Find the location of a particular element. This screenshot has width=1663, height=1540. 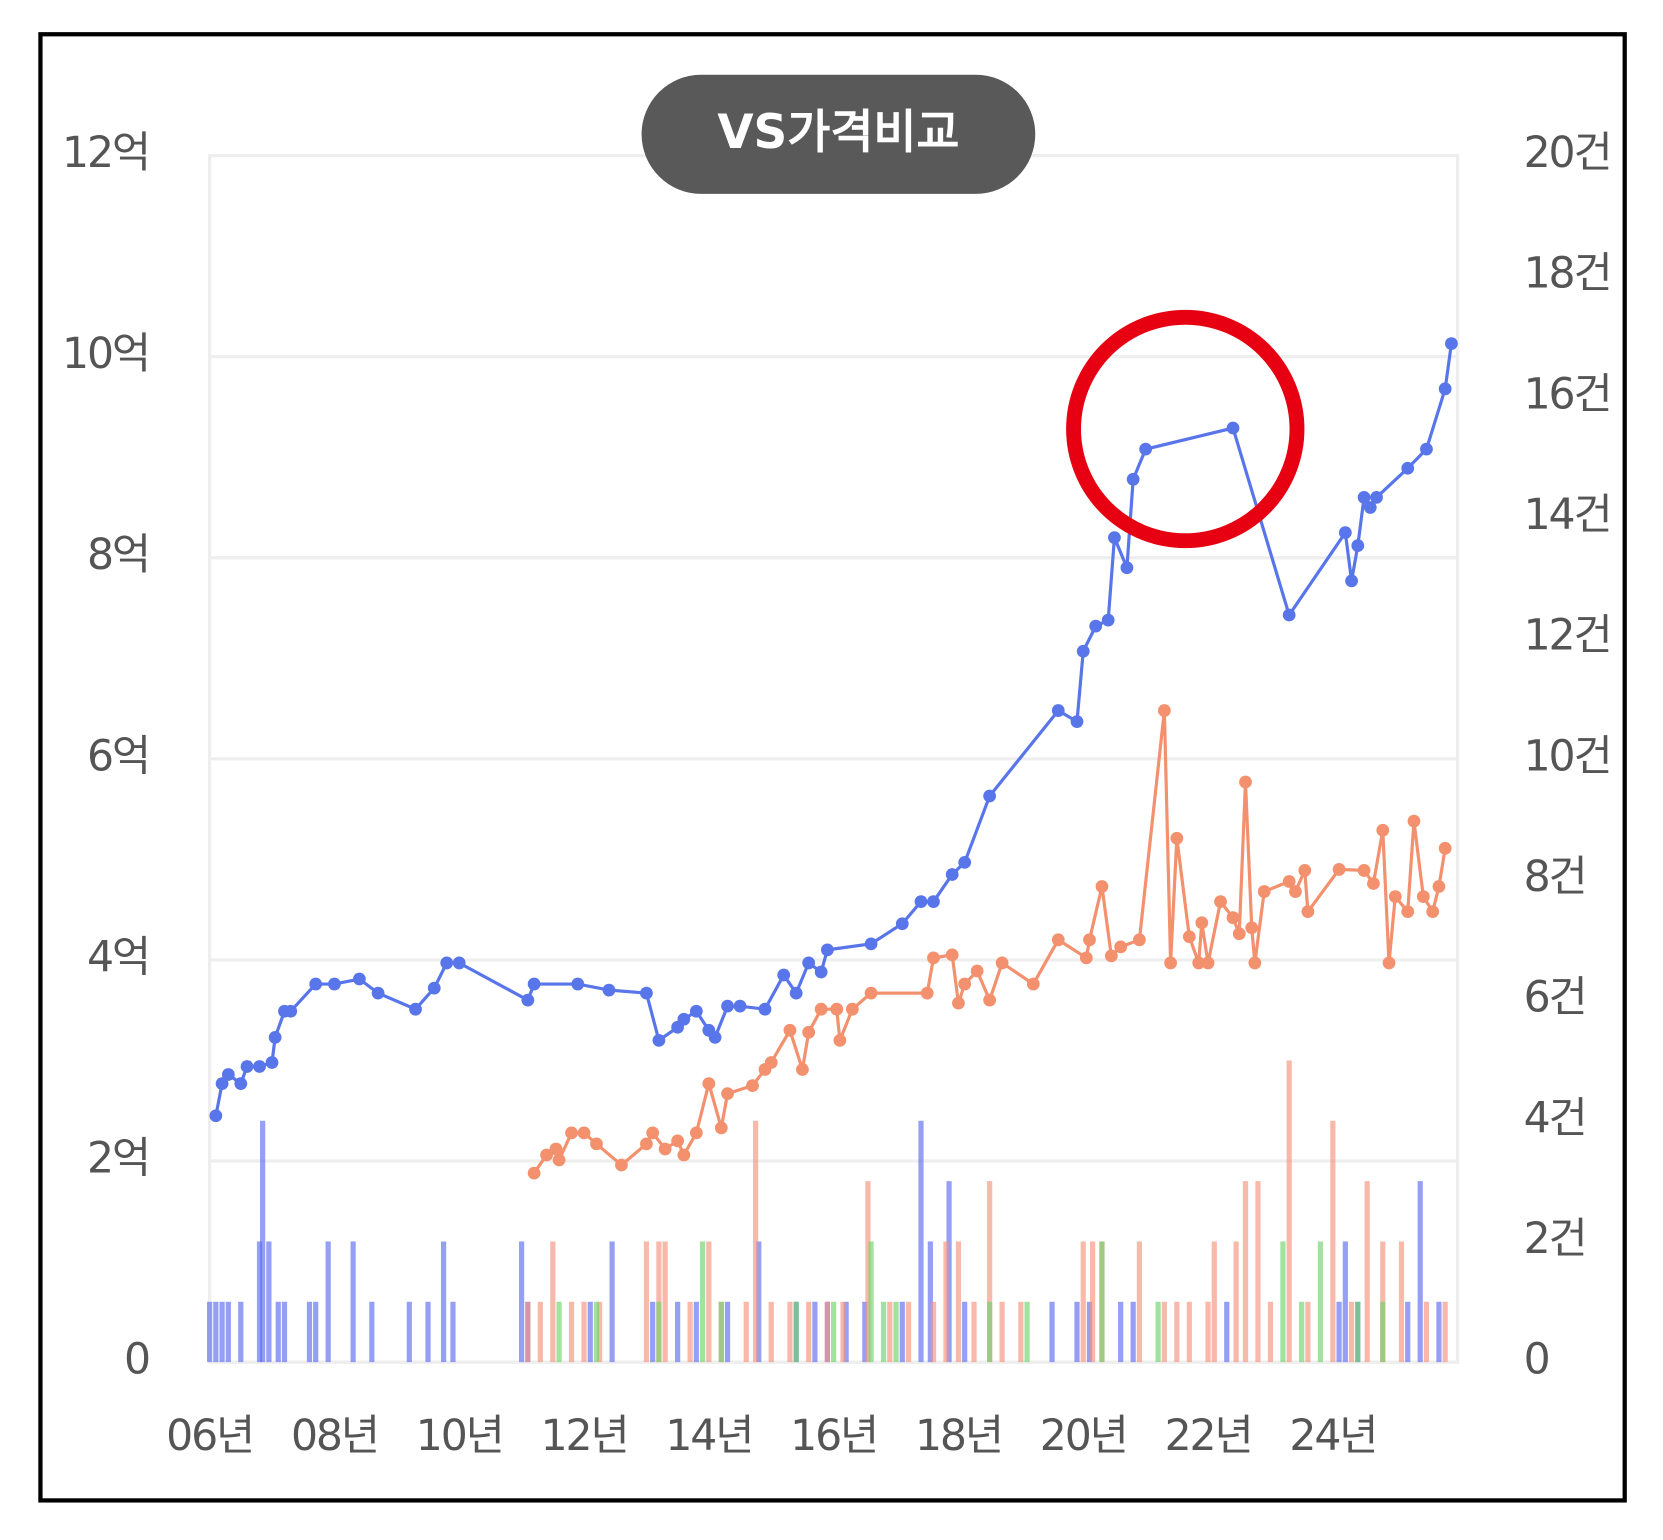

y2-tick-label: 18건 is located at coordinates (1567, 274).